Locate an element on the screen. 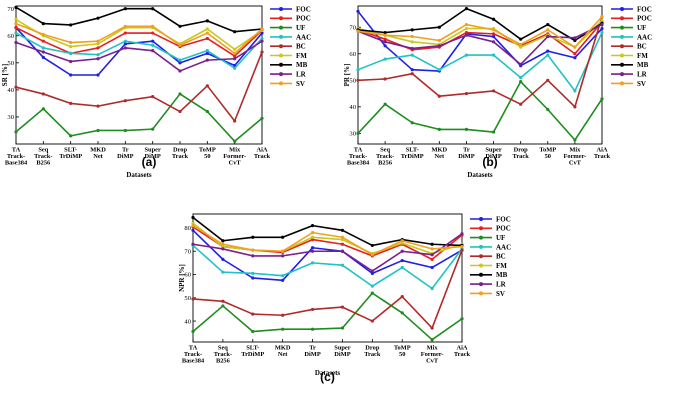  chart-a-ytick-label: 50 is located at coordinates (10, 63).